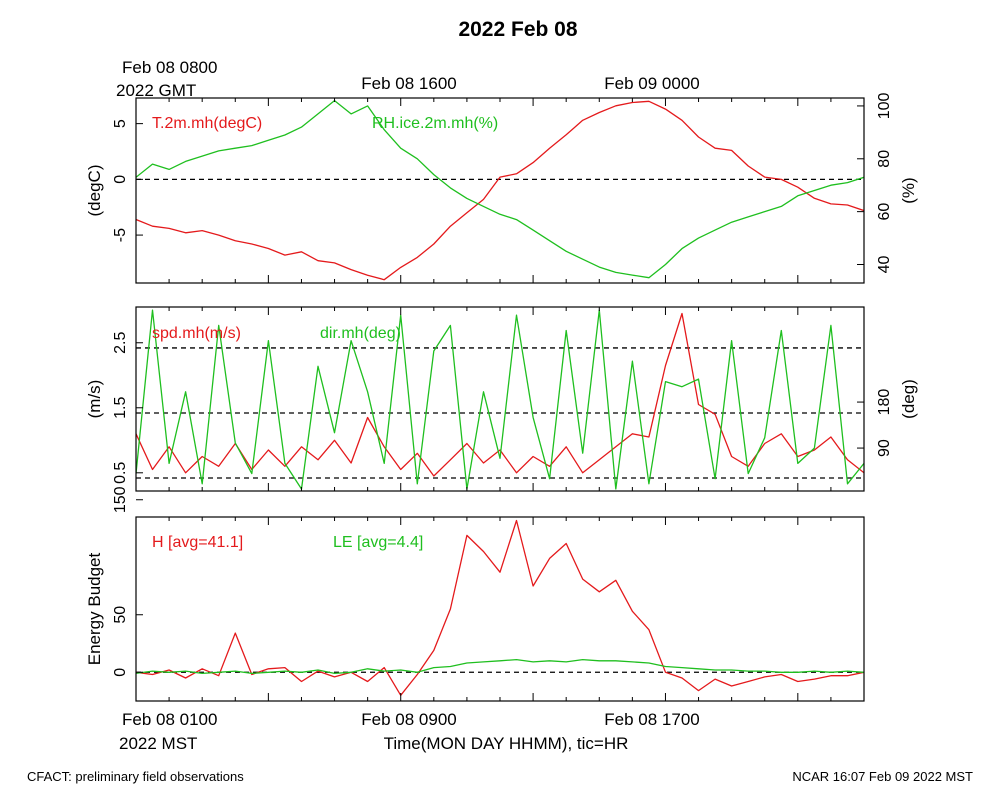 The height and width of the screenshot is (800, 1000). I want to click on y-tick-label: 50, so click(120, 615).